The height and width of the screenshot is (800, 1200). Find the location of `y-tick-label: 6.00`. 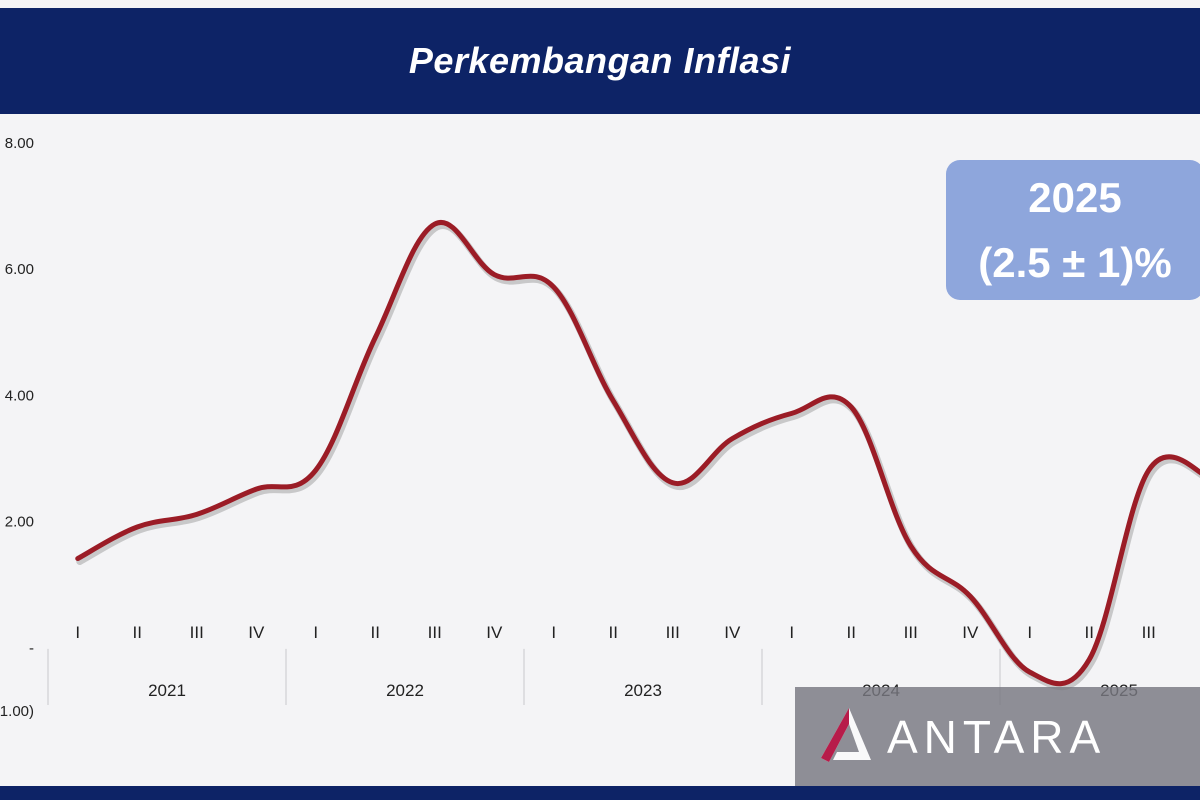

y-tick-label: 6.00 is located at coordinates (19, 269).